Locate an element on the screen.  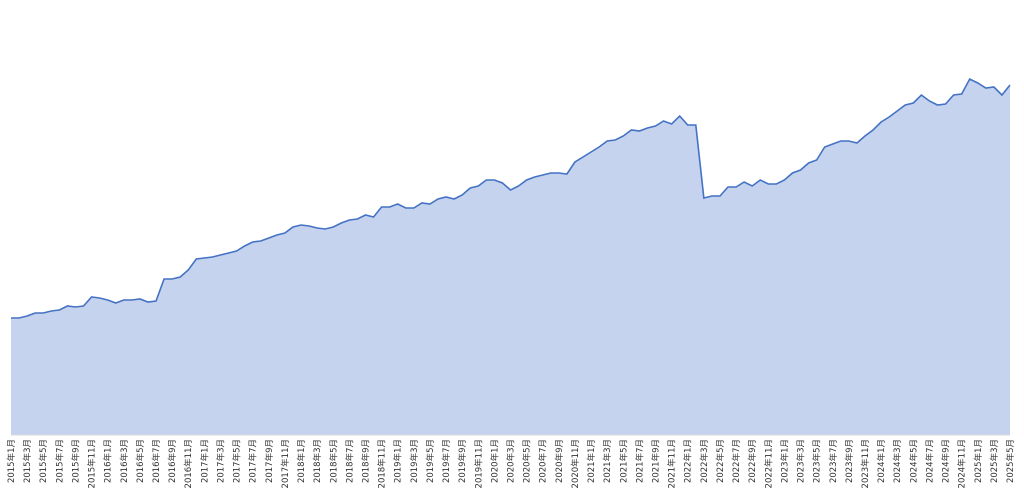
x-tick-label: 2020年5月 is located at coordinates (527, 461).